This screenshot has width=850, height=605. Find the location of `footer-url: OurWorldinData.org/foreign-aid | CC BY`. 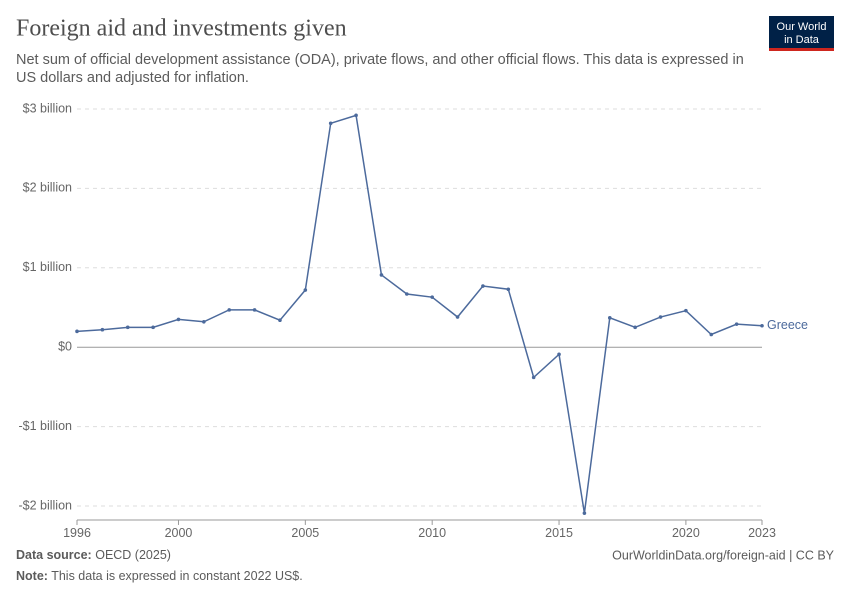

footer-url: OurWorldinData.org/foreign-aid | CC BY is located at coordinates (723, 555).